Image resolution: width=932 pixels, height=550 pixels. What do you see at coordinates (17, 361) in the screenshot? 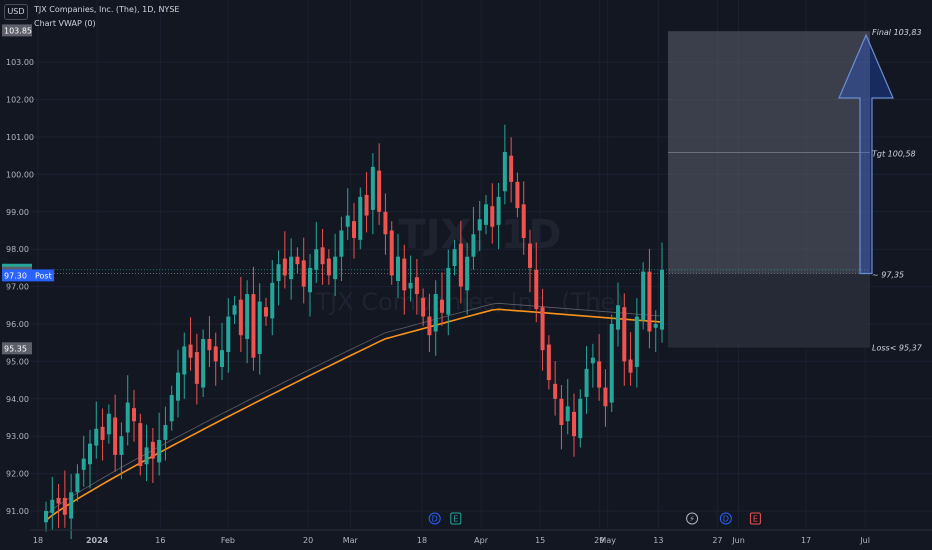
I see `y-tick-label: 95.00` at bounding box center [17, 361].